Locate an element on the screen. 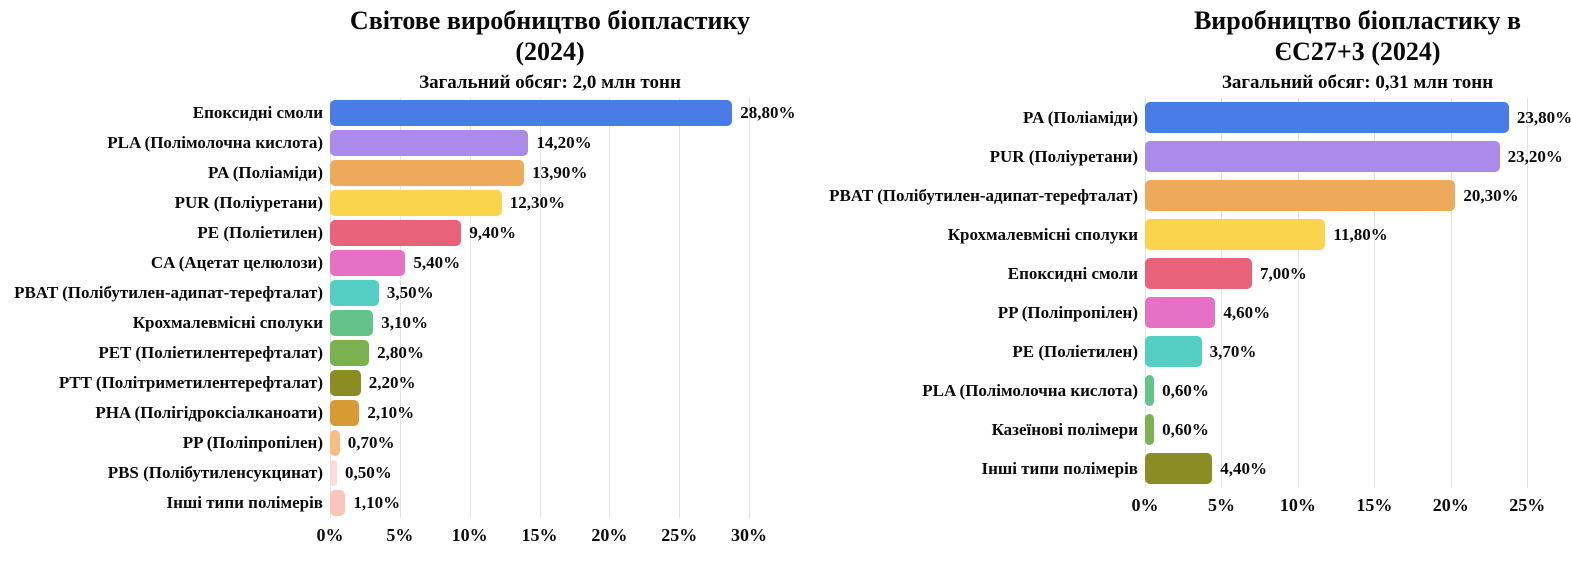  bar-row: PUR (Поліуретани) 23,20% is located at coordinates (1185, 156).